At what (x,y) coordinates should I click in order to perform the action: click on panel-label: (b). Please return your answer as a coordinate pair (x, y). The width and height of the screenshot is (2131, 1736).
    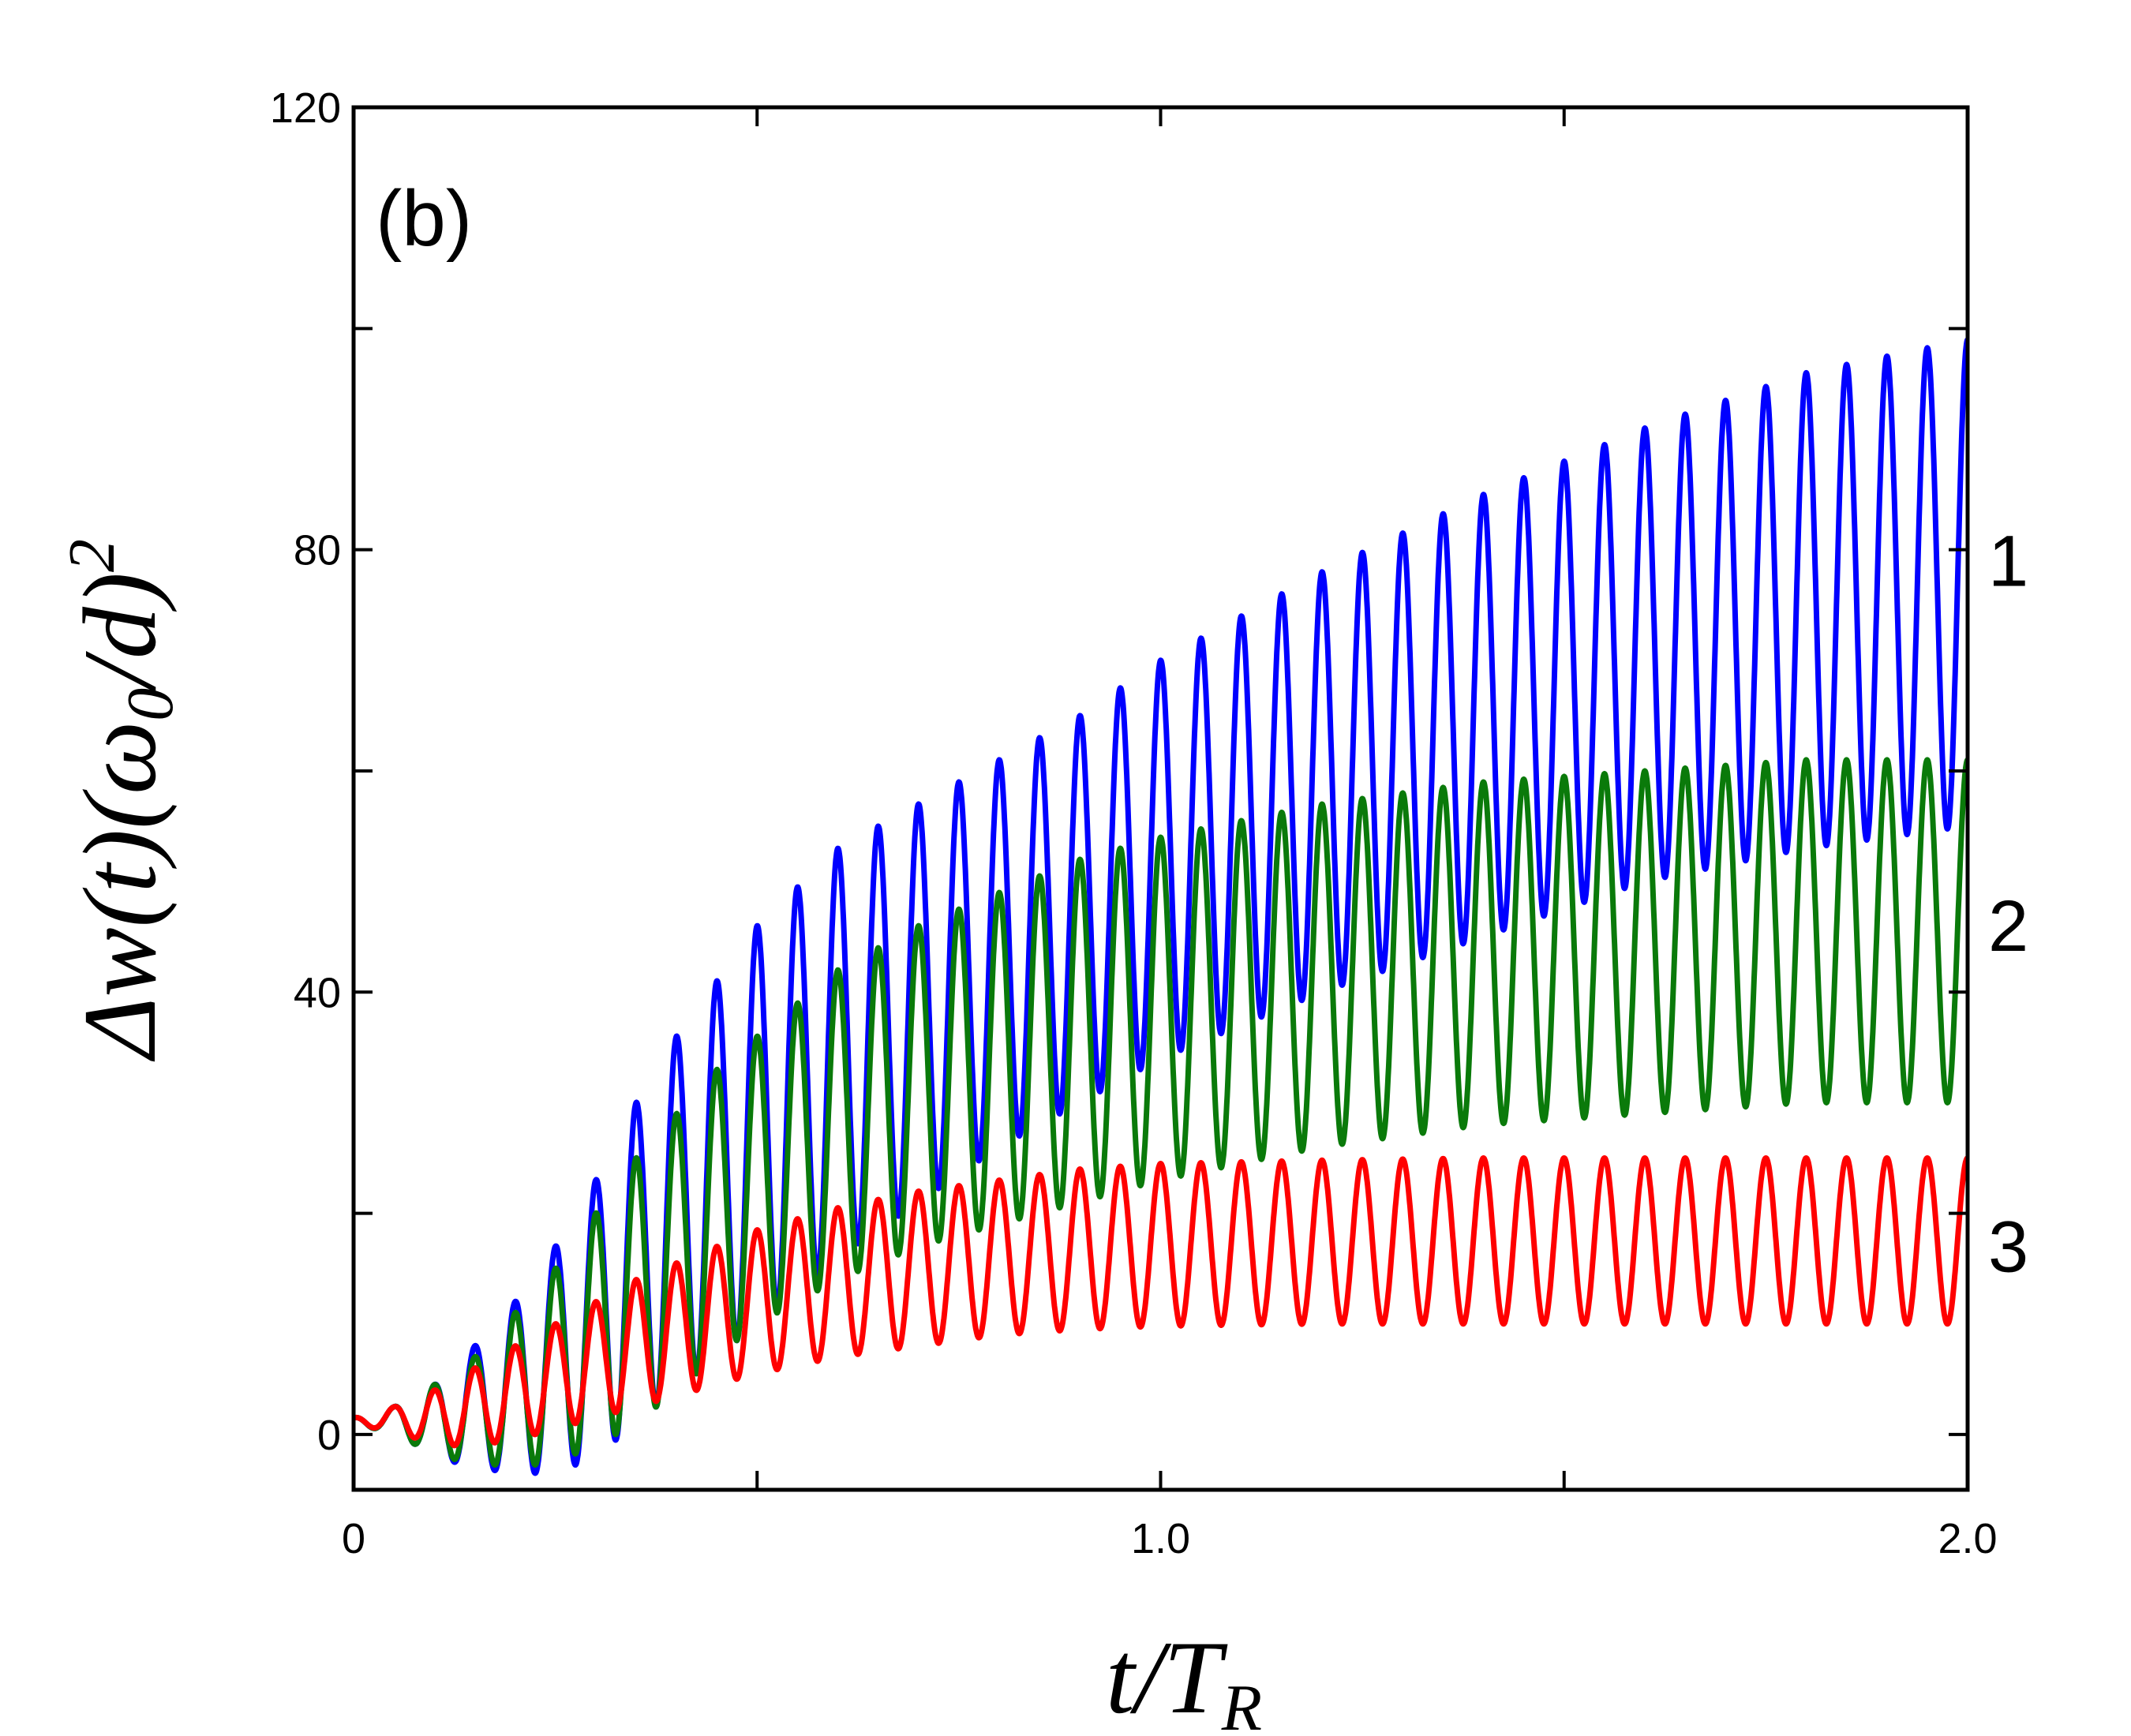
    Looking at the image, I should click on (424, 218).